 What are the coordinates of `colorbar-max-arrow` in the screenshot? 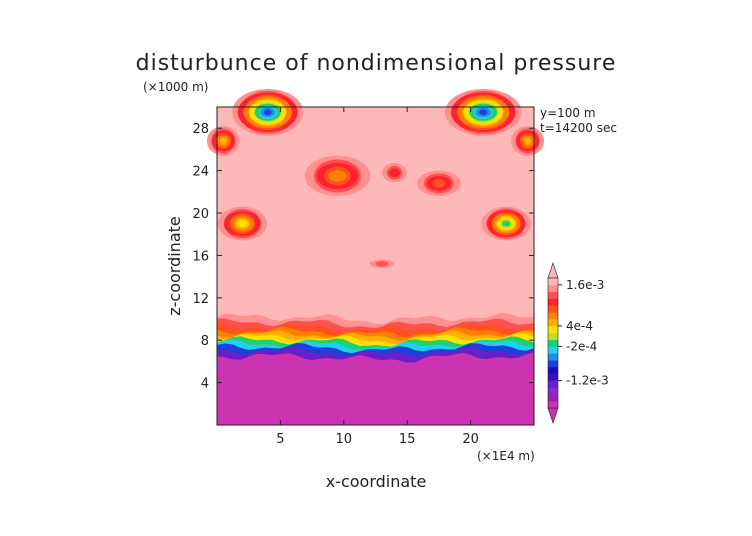 It's located at (553, 270).